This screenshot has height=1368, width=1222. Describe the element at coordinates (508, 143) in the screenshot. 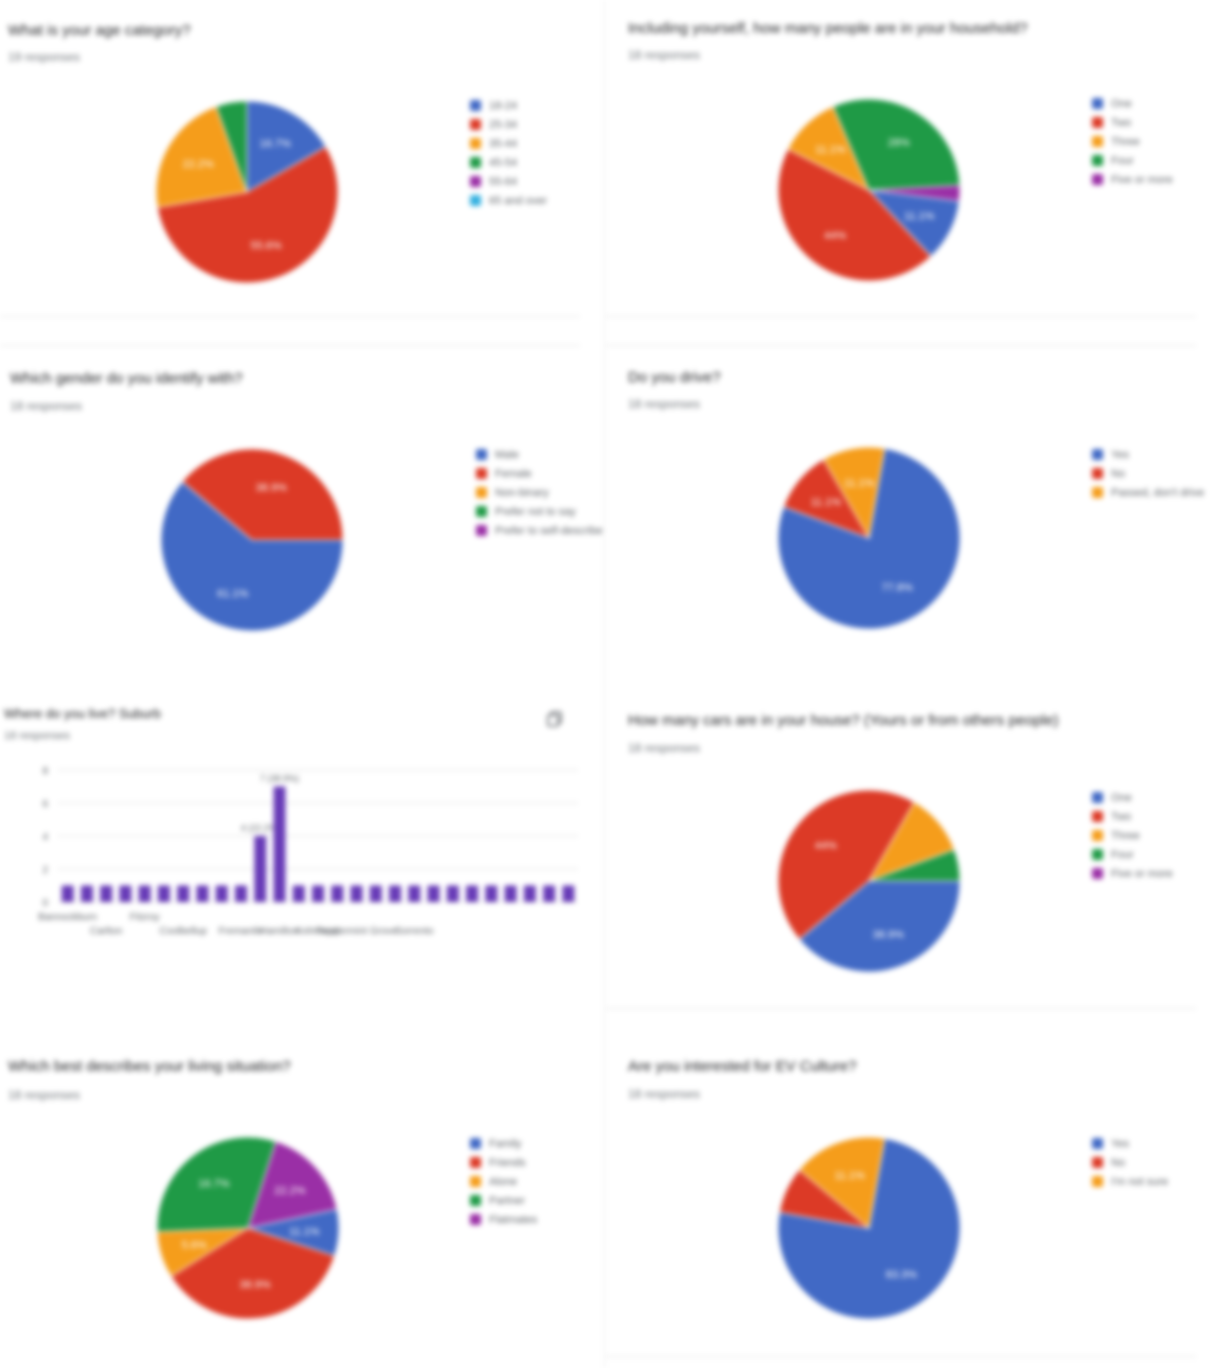

I see `legend-item: 35-44` at that location.